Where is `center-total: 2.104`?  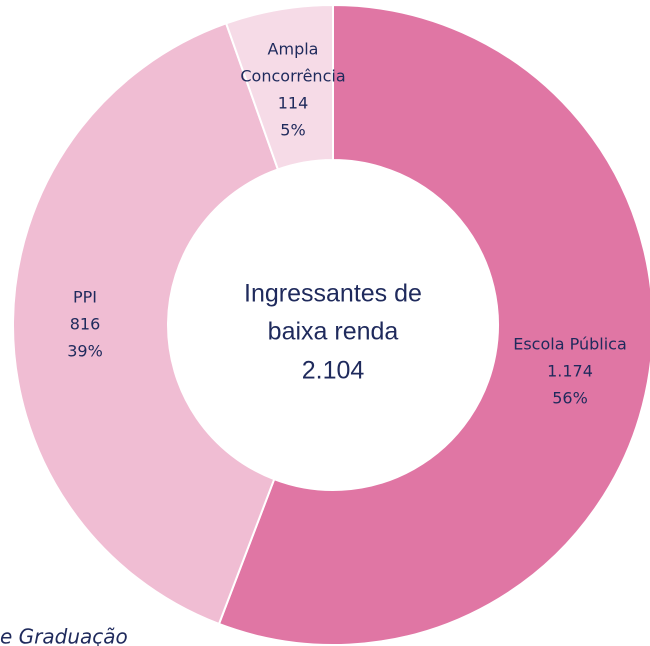 center-total: 2.104 is located at coordinates (333, 371).